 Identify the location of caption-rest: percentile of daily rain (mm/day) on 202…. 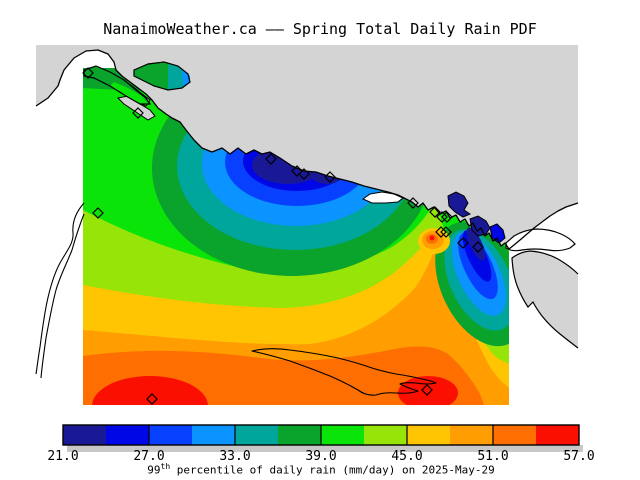
(332, 470).